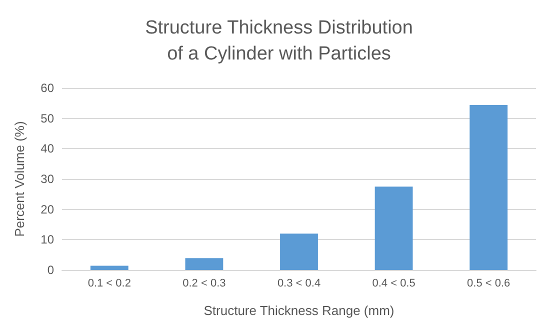 Image resolution: width=558 pixels, height=336 pixels. What do you see at coordinates (47, 88) in the screenshot?
I see `y-tick-label: 60` at bounding box center [47, 88].